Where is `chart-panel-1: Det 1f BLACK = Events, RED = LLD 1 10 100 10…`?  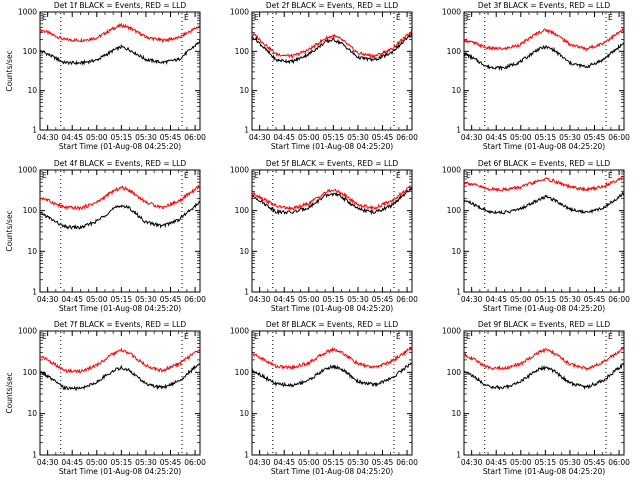
chart-panel-1: Det 1f BLACK = Events, RED = LLD 1 10 100 10… is located at coordinates (105, 76).